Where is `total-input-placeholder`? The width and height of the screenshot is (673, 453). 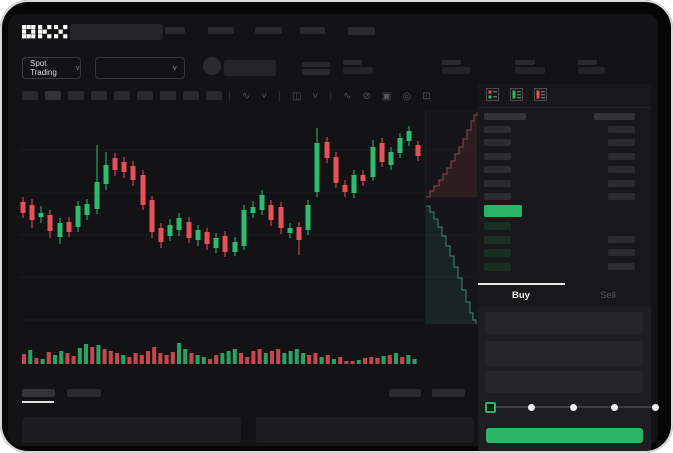
total-input-placeholder is located at coordinates (564, 382).